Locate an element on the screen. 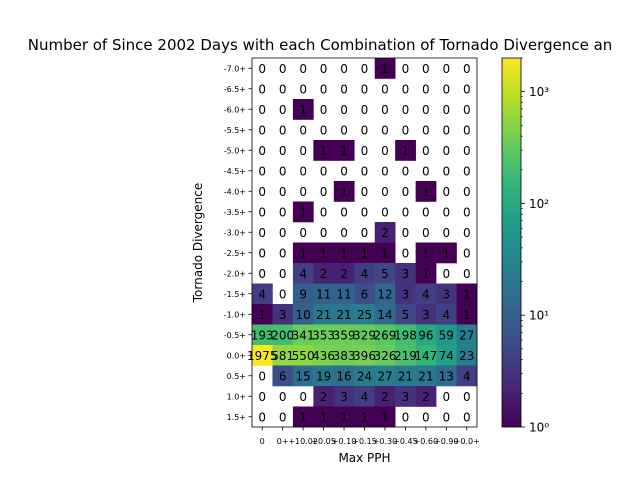  x-tick-label: +0.45 is located at coordinates (405, 441).